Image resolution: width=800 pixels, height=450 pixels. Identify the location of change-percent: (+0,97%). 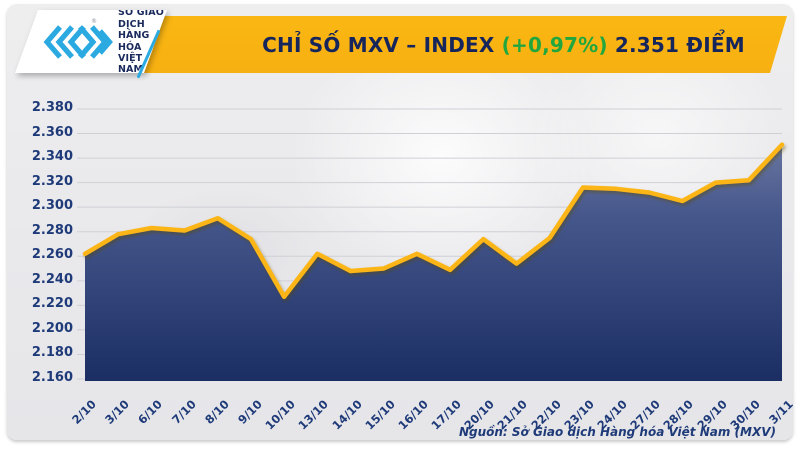
(554, 44).